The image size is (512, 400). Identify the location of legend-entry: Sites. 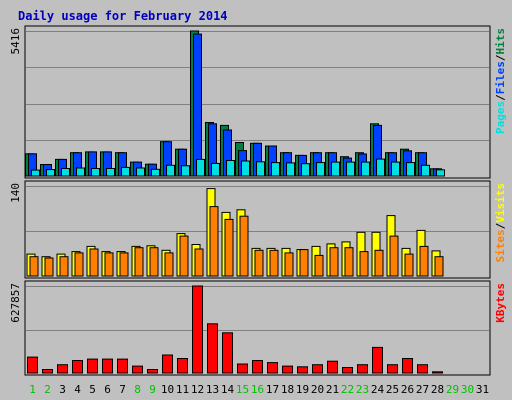
(500, 245).